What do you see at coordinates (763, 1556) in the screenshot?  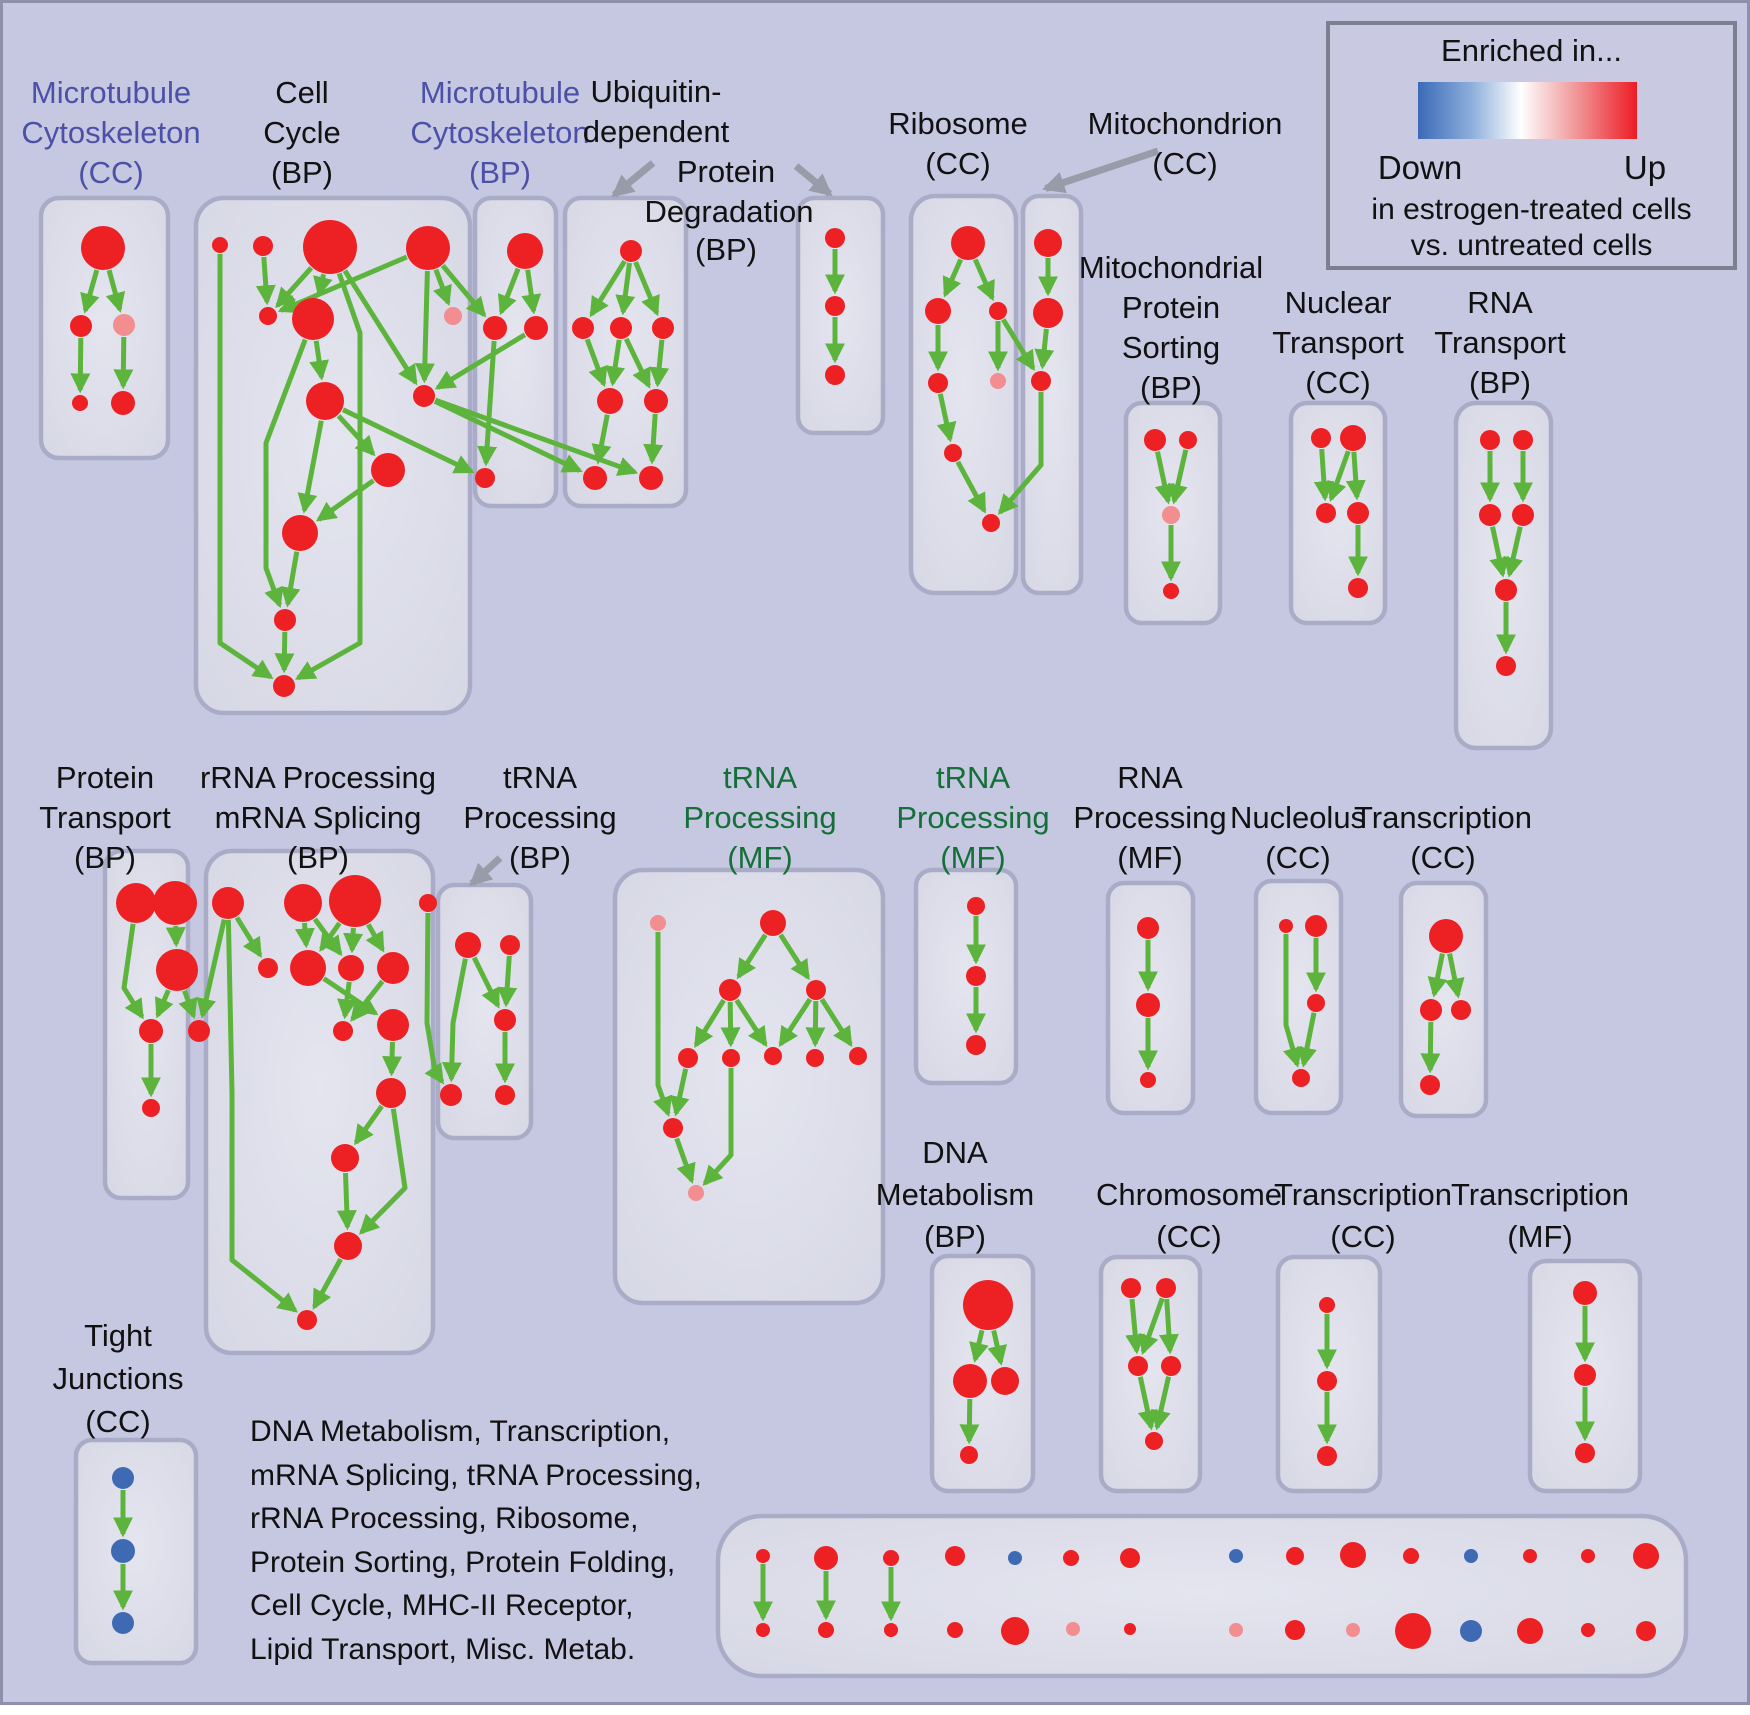 I see `node-w1t` at bounding box center [763, 1556].